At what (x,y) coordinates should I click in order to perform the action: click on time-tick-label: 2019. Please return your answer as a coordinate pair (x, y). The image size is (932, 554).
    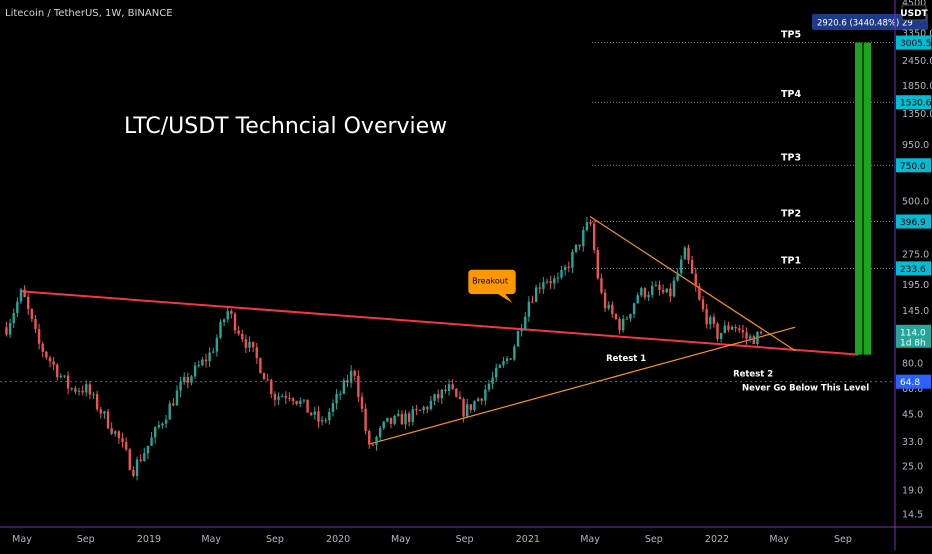
    Looking at the image, I should click on (149, 539).